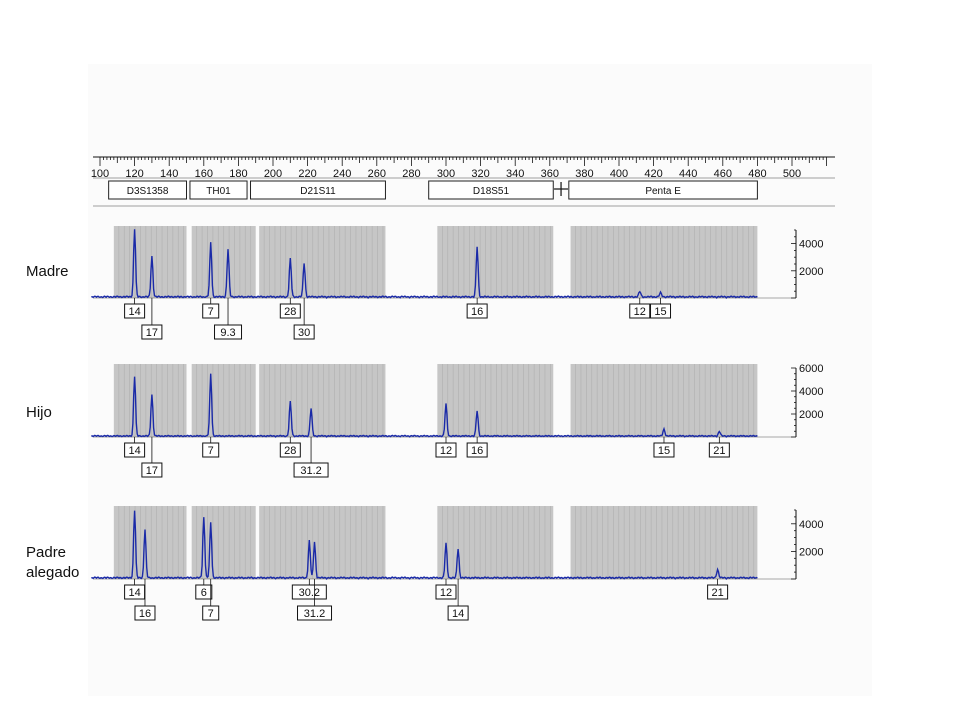 The height and width of the screenshot is (720, 960). What do you see at coordinates (619, 174) in the screenshot?
I see `x-tick-label-400: 400` at bounding box center [619, 174].